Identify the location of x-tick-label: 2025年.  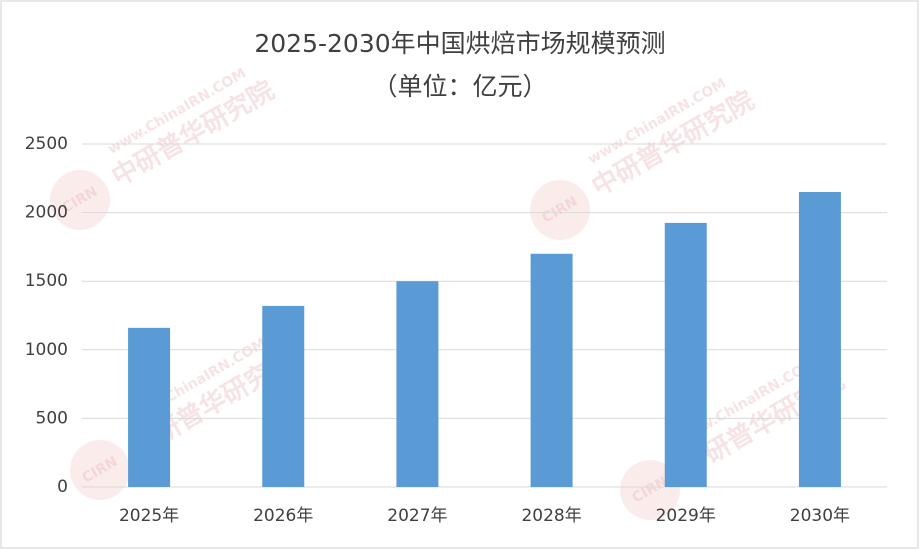
(149, 516).